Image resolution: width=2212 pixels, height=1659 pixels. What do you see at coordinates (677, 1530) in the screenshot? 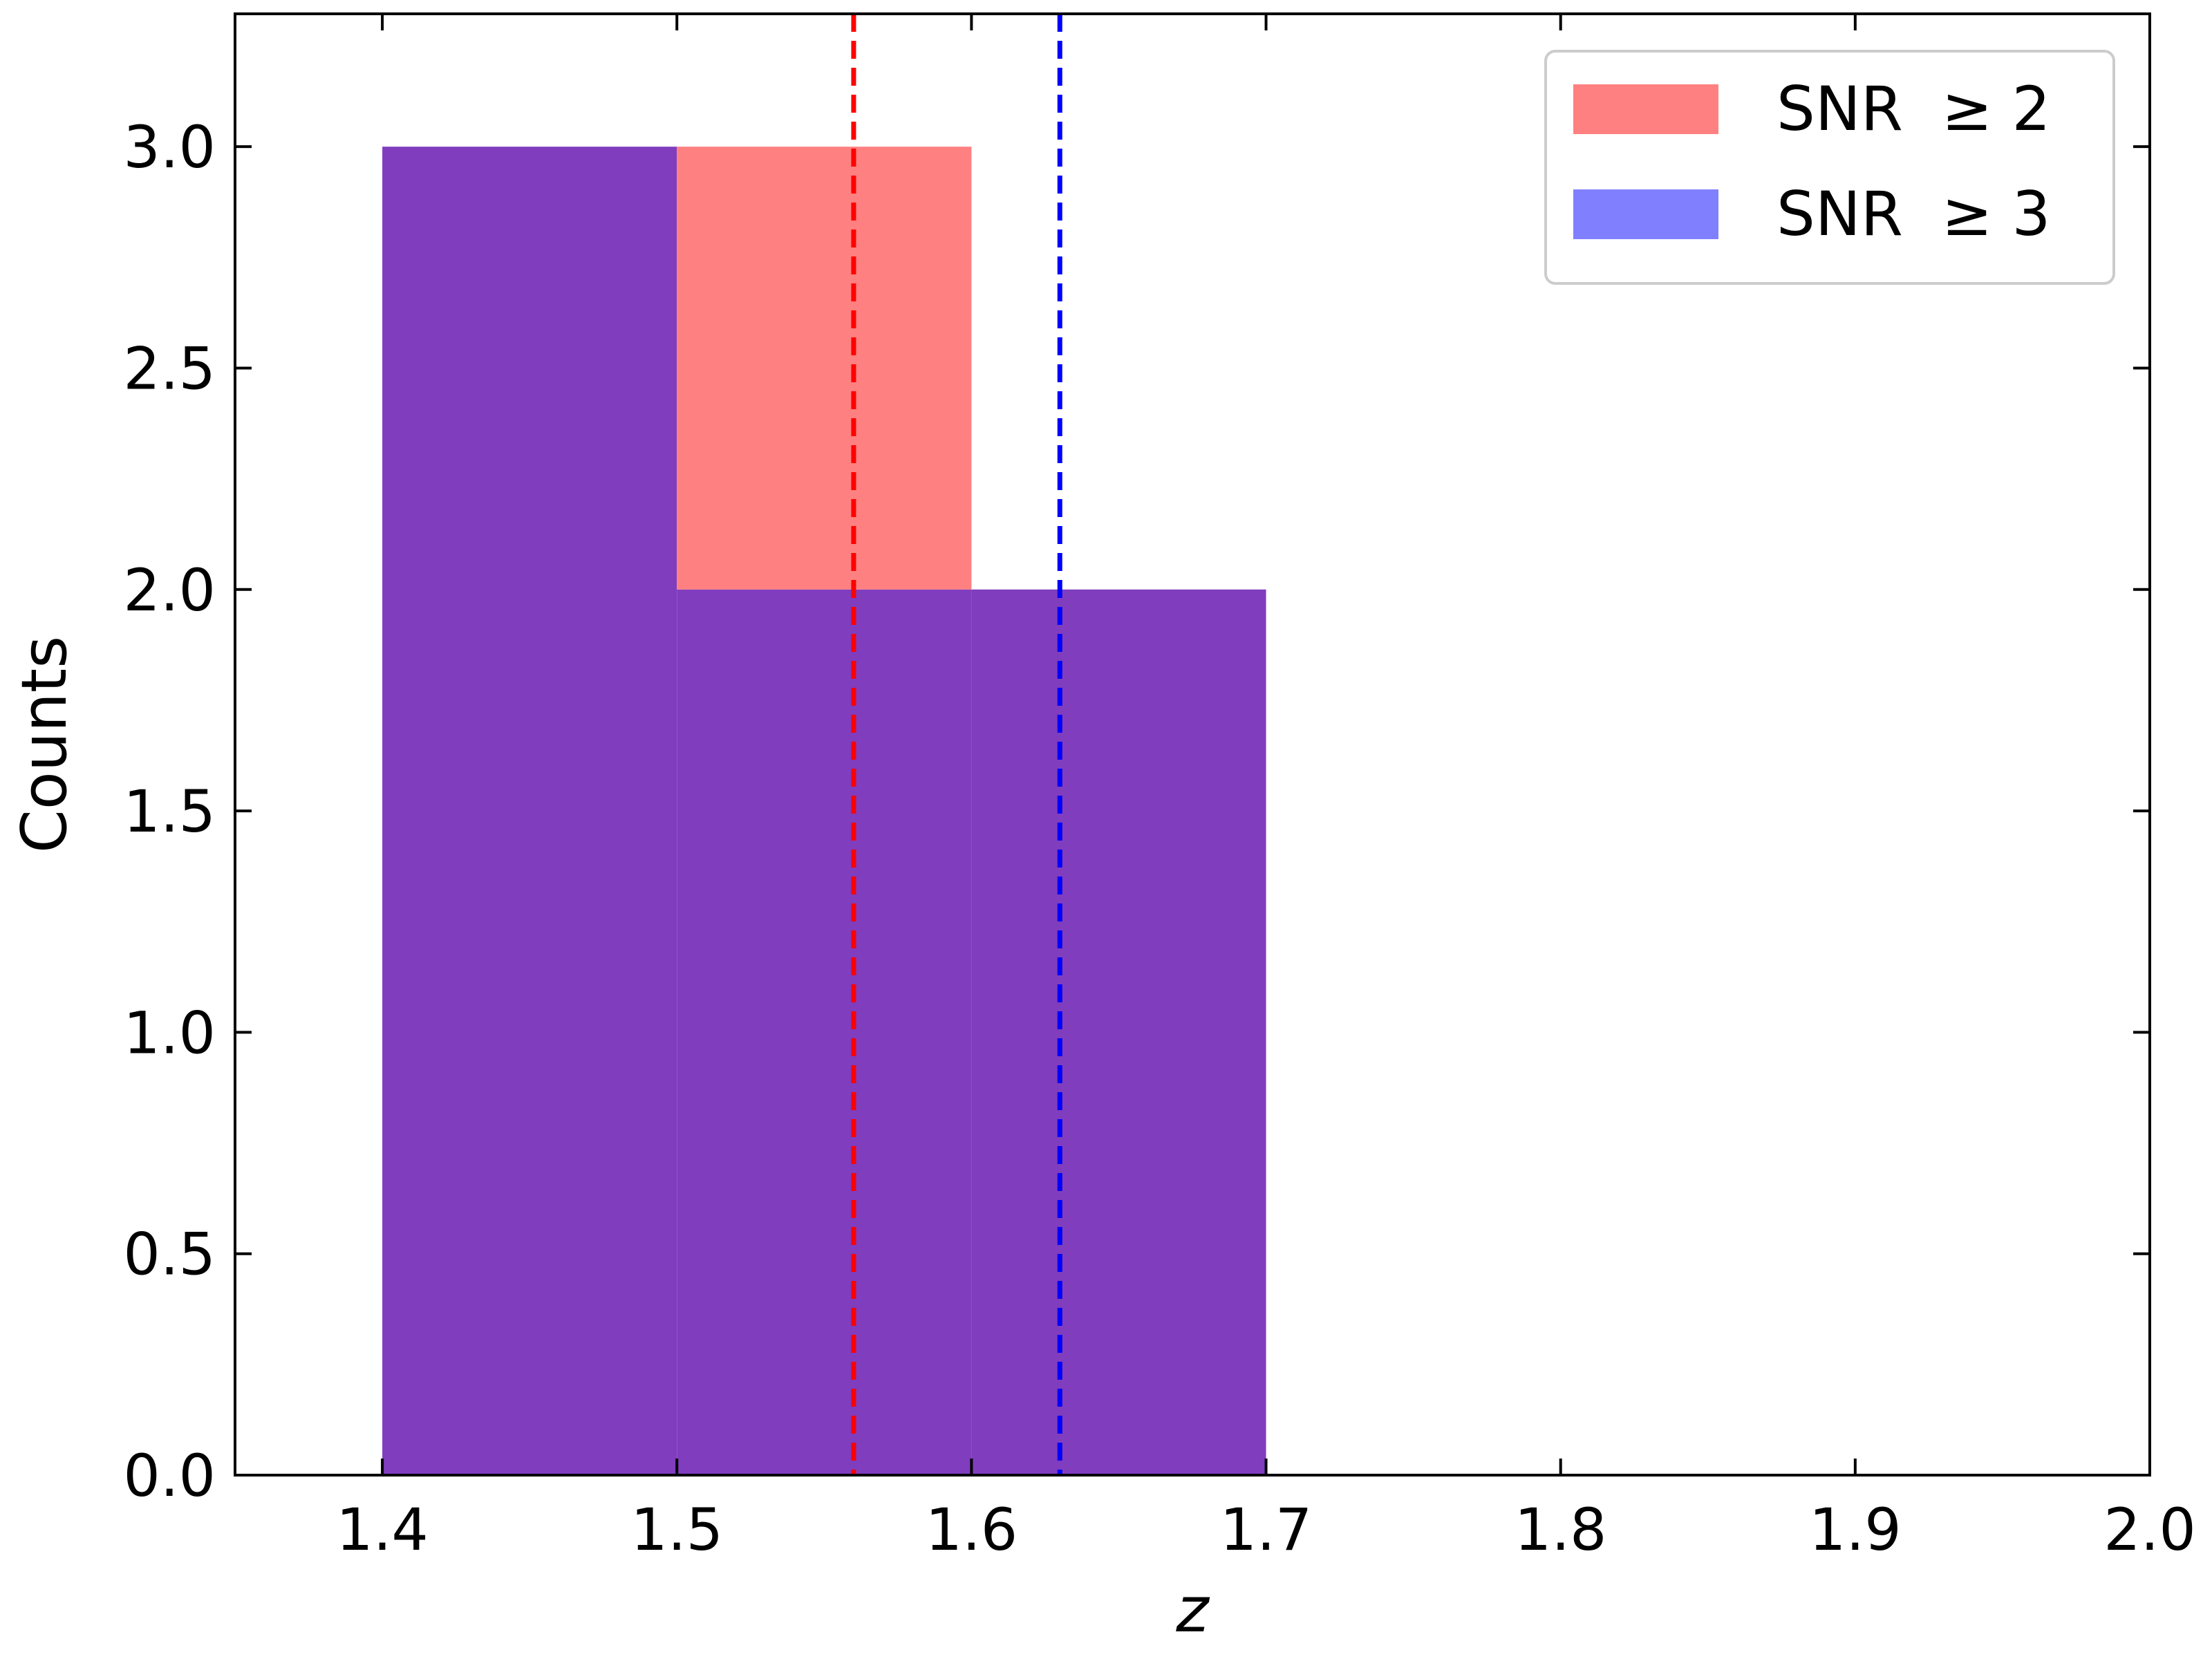
I see `x-tick-label: 1.5` at bounding box center [677, 1530].